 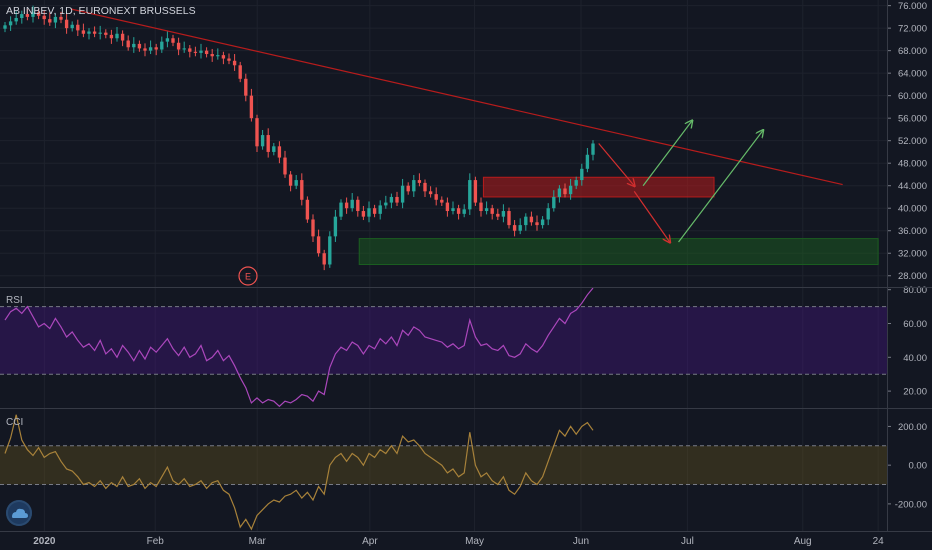 I want to click on cci-title: CCI, so click(x=14, y=422).